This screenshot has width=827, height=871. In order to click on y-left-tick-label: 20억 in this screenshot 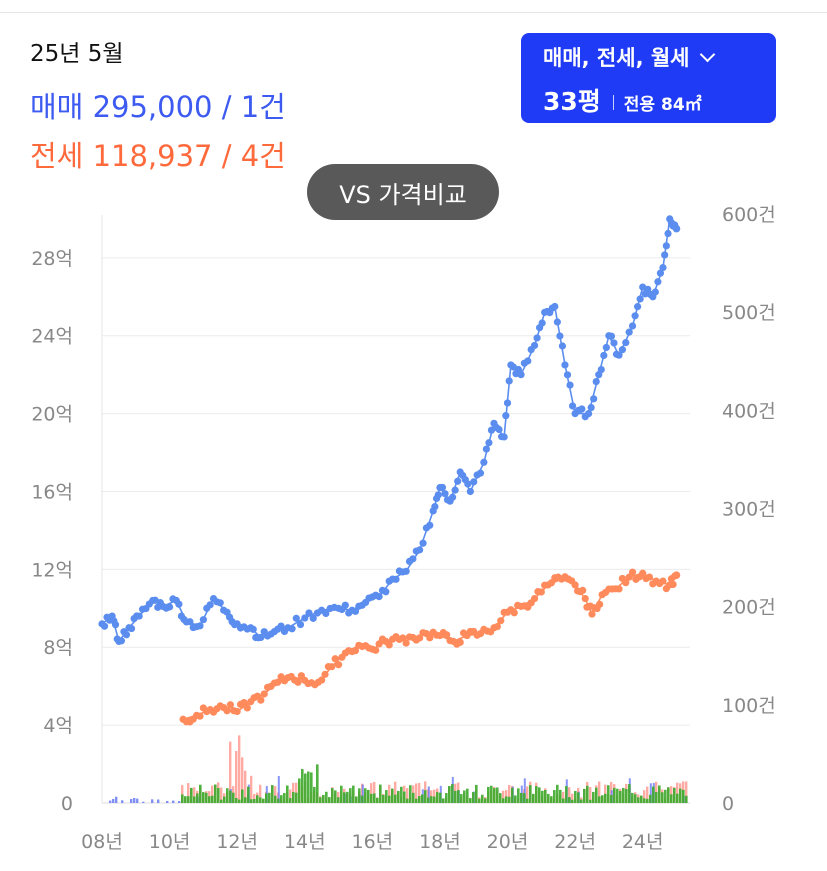, I will do `click(52, 415)`.